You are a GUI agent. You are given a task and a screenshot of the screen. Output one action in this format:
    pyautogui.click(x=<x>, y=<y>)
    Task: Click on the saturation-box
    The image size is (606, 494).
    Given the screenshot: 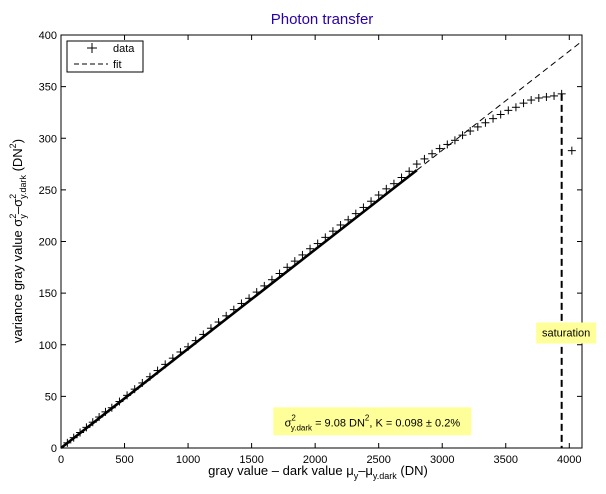 What is the action you would take?
    pyautogui.click(x=566, y=333)
    